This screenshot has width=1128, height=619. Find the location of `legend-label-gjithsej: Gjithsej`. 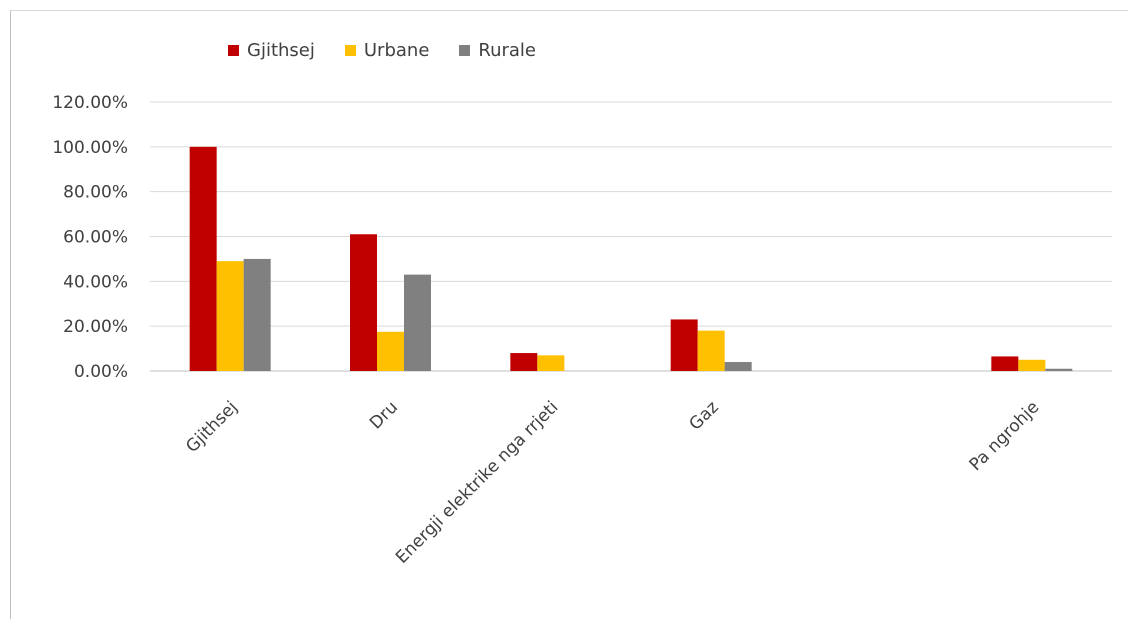

legend-label-gjithsej: Gjithsej is located at coordinates (281, 50).